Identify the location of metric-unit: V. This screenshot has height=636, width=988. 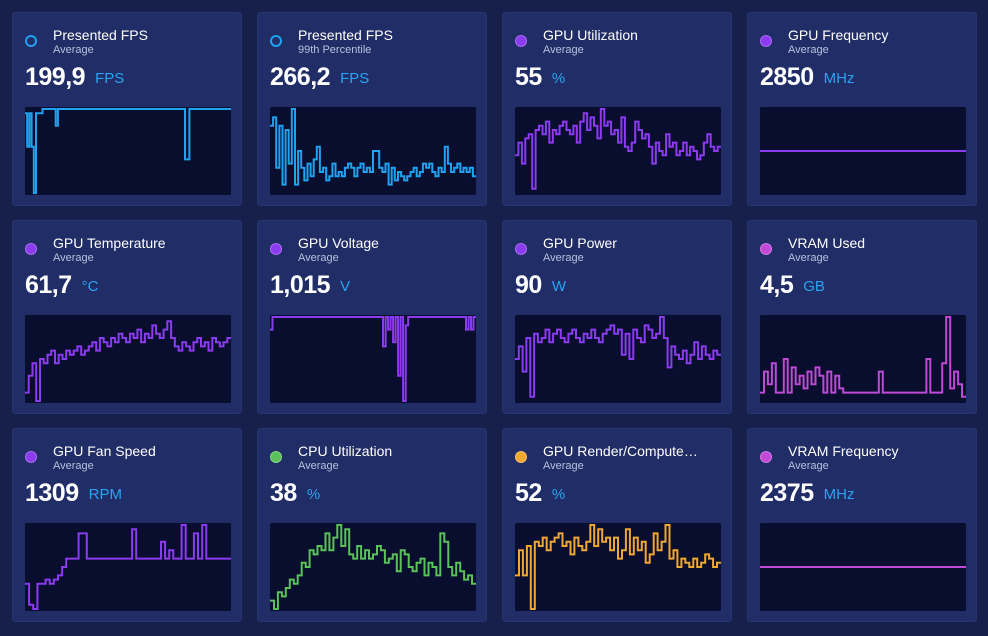
(345, 286).